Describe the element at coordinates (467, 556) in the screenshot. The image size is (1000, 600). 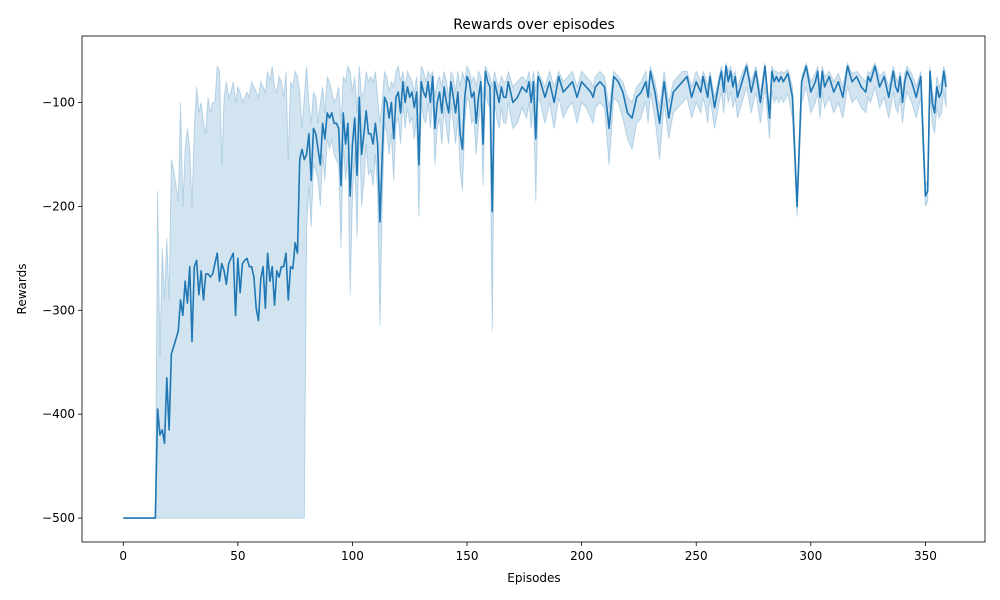
I see `x-tick-label: 150` at that location.